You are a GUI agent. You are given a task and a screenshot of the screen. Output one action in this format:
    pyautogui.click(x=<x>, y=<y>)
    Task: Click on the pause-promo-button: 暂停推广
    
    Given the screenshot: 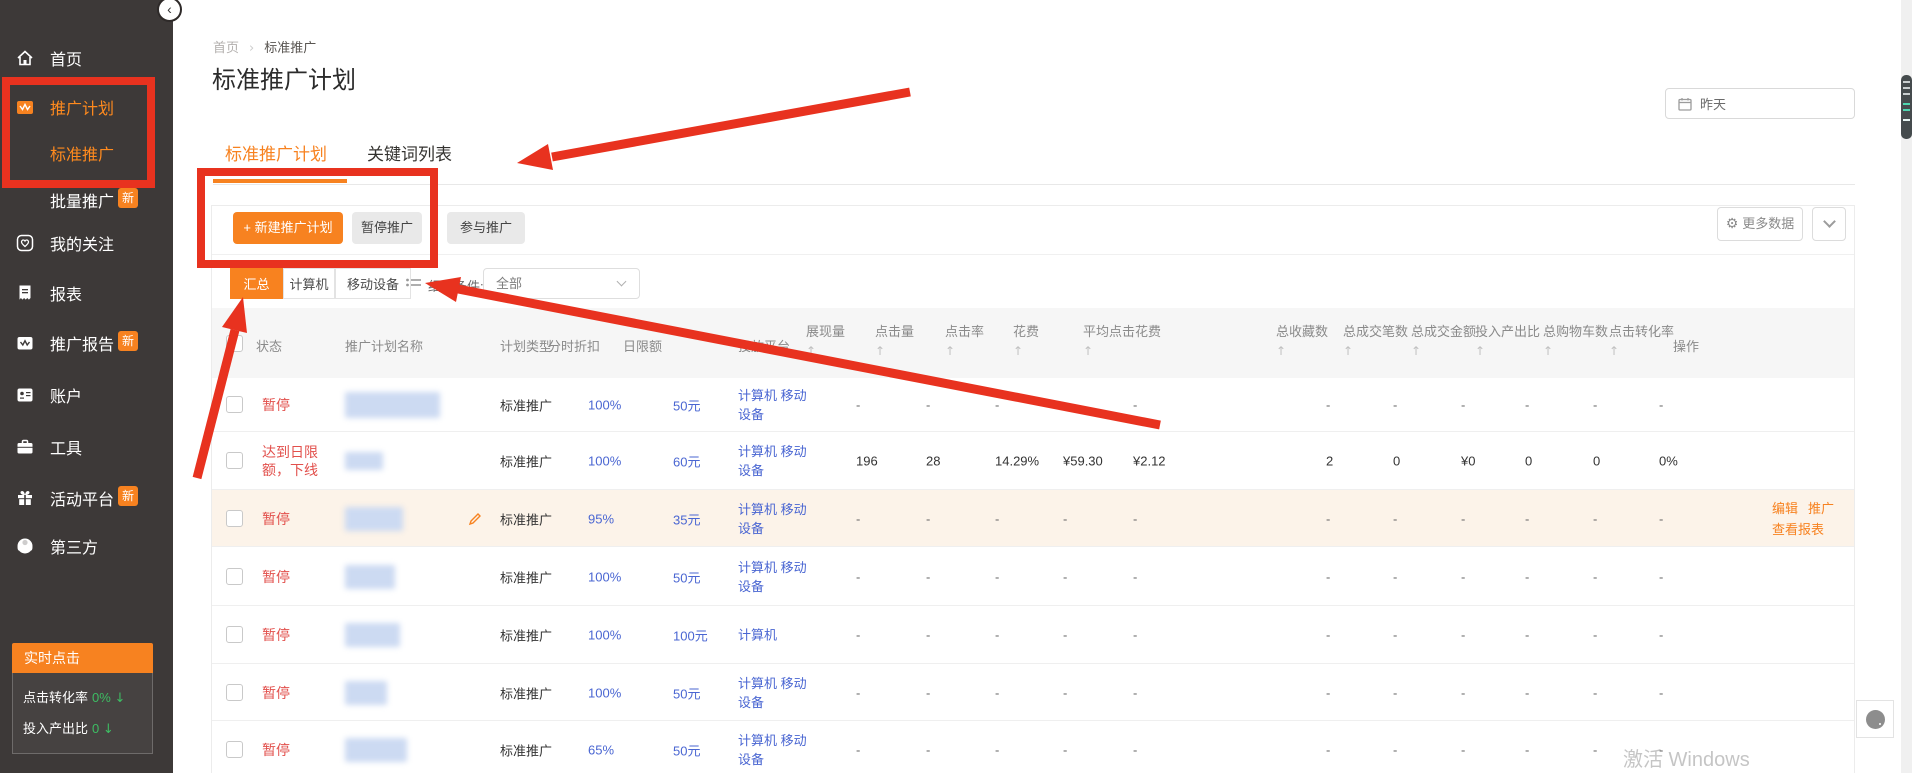 What is the action you would take?
    pyautogui.click(x=387, y=228)
    